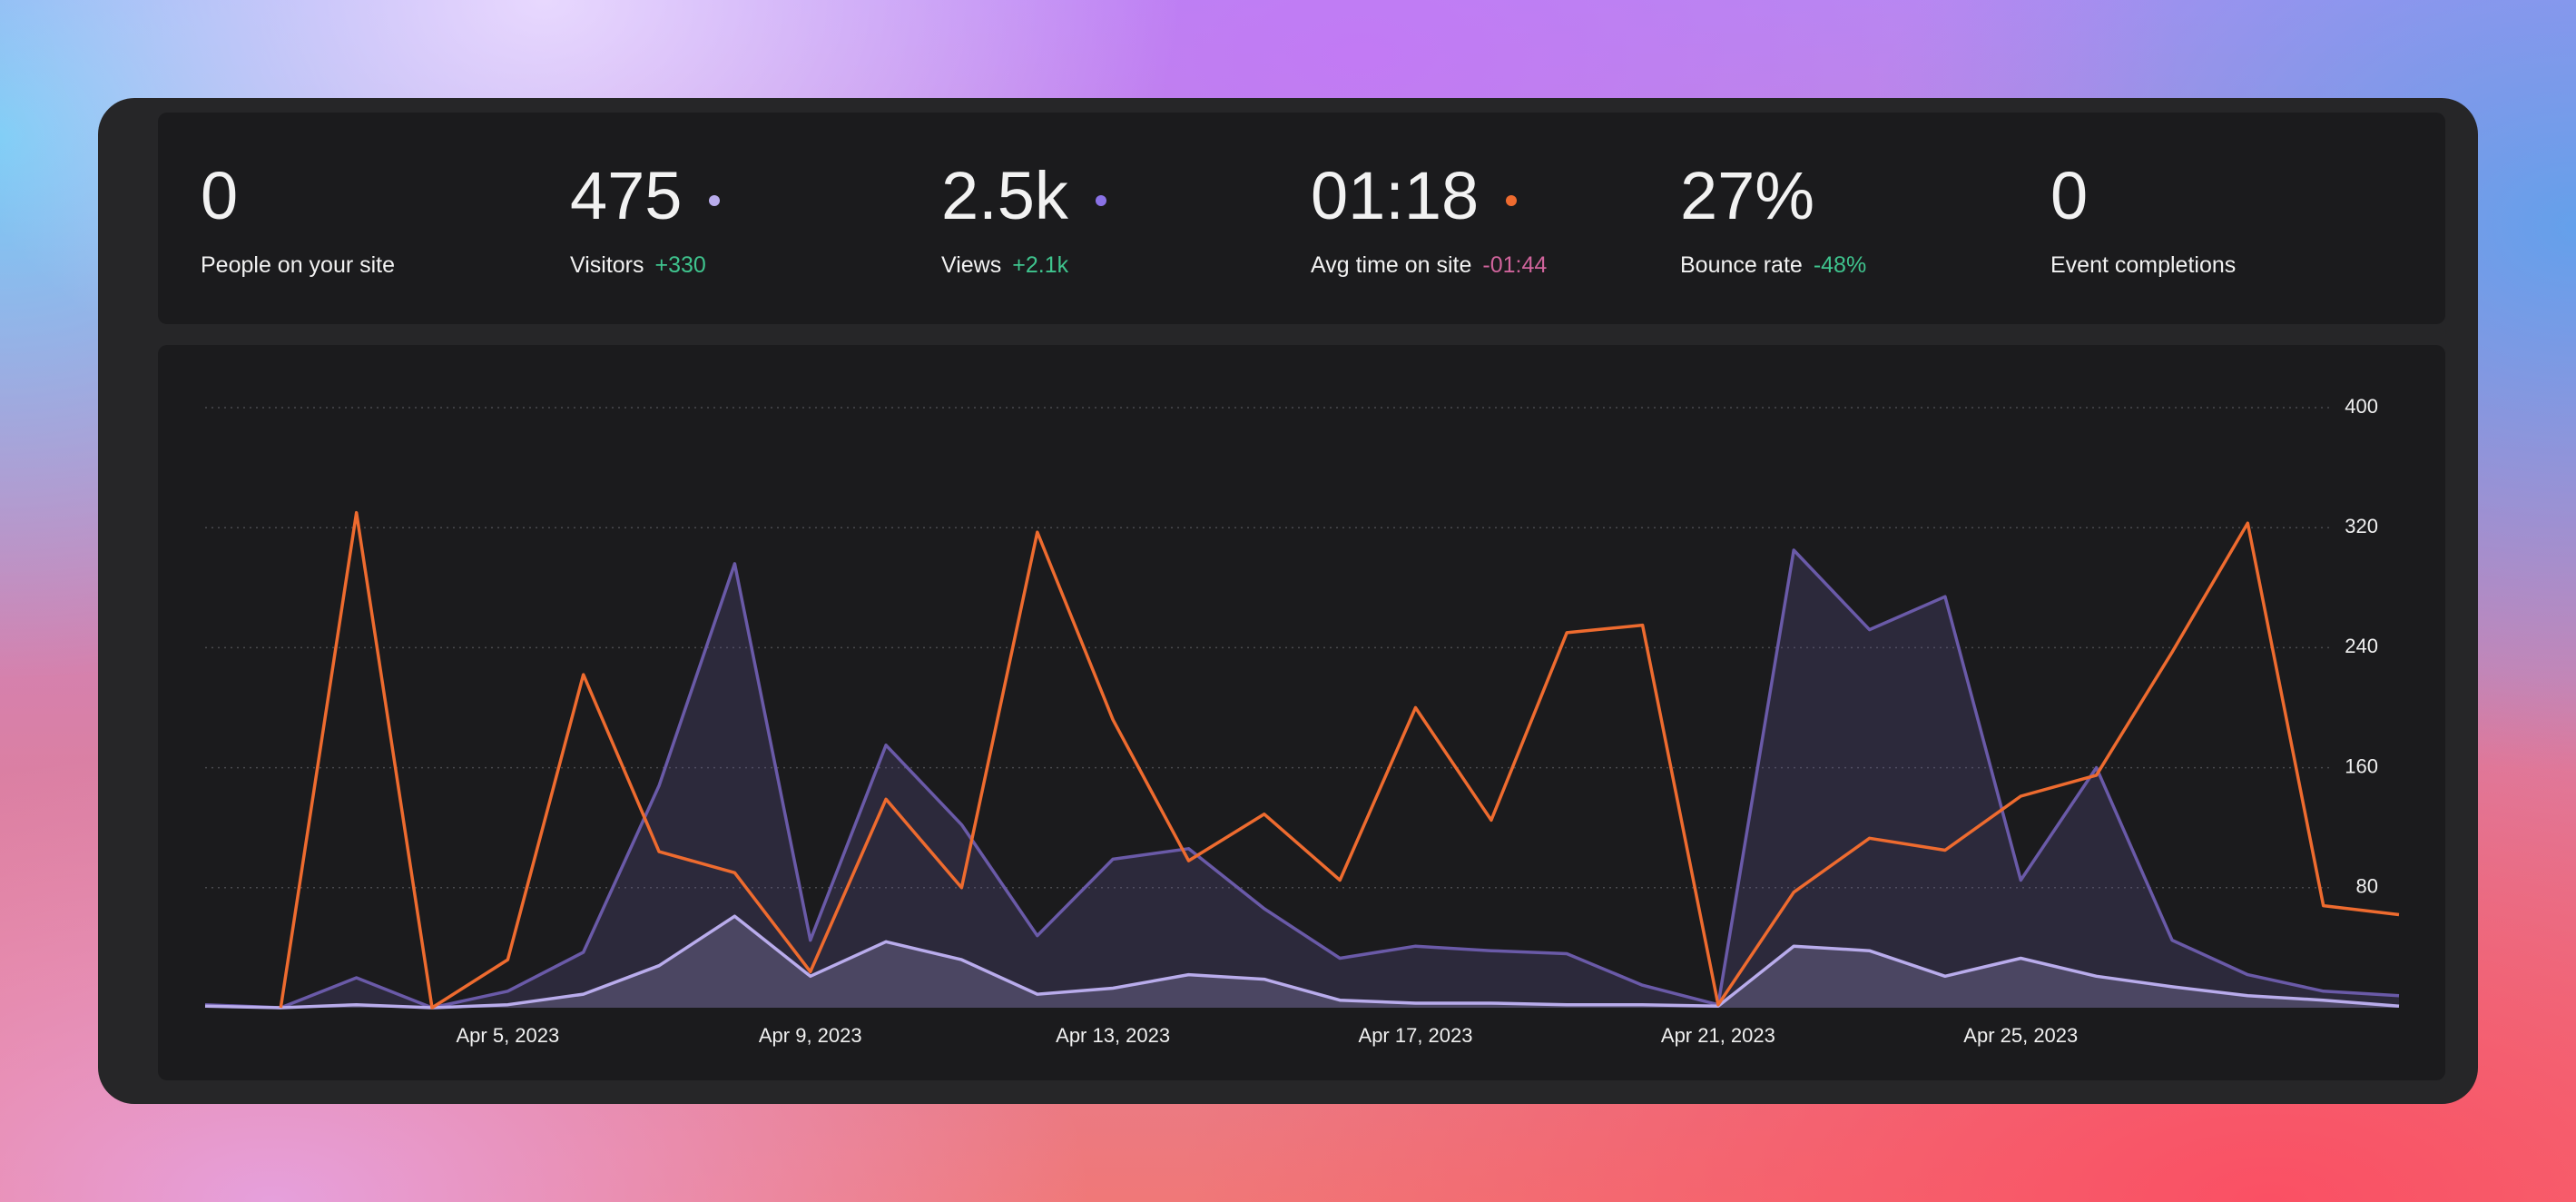 Image resolution: width=2576 pixels, height=1202 pixels. Describe the element at coordinates (1718, 1035) in the screenshot. I see `x-tick-label: Apr 21, 2023` at that location.